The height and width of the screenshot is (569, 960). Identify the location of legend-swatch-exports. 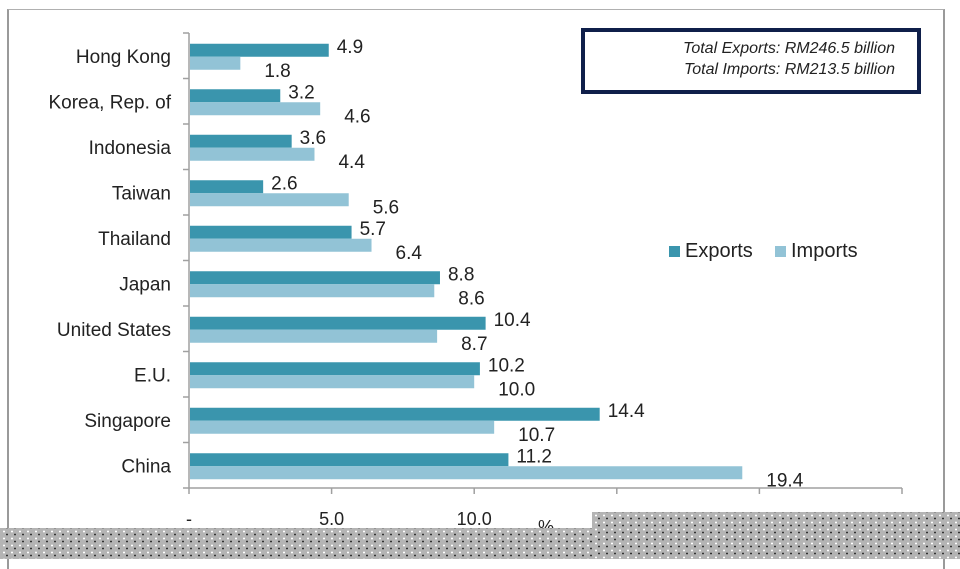
(674, 251).